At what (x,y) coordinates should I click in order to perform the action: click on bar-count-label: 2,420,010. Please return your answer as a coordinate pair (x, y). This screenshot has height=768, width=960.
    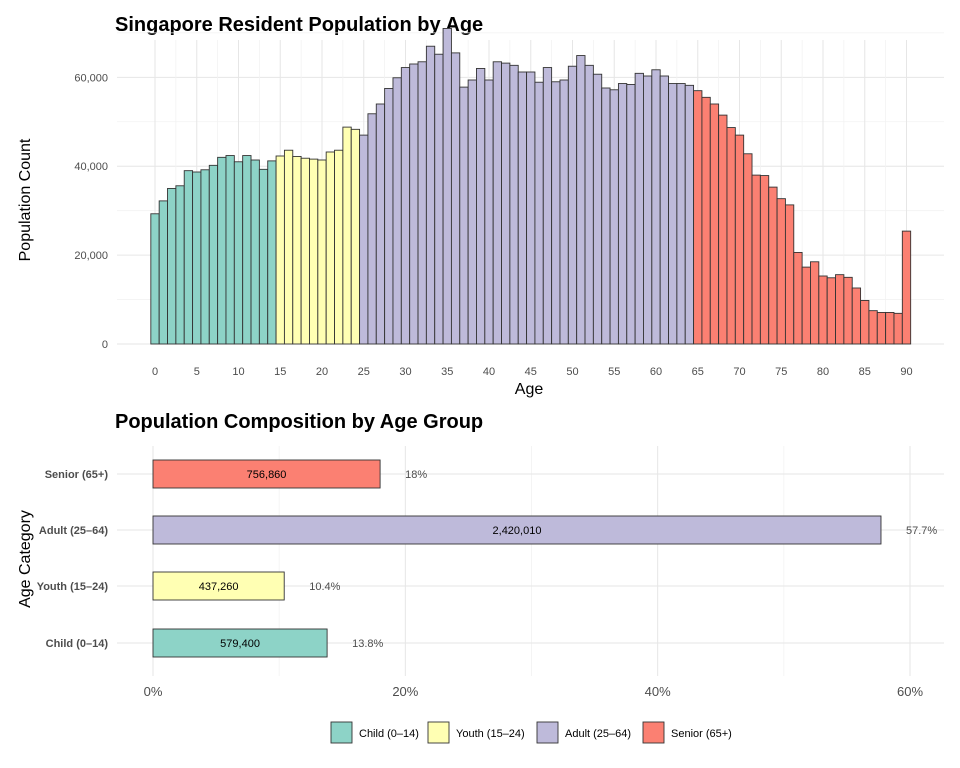
    Looking at the image, I should click on (517, 531).